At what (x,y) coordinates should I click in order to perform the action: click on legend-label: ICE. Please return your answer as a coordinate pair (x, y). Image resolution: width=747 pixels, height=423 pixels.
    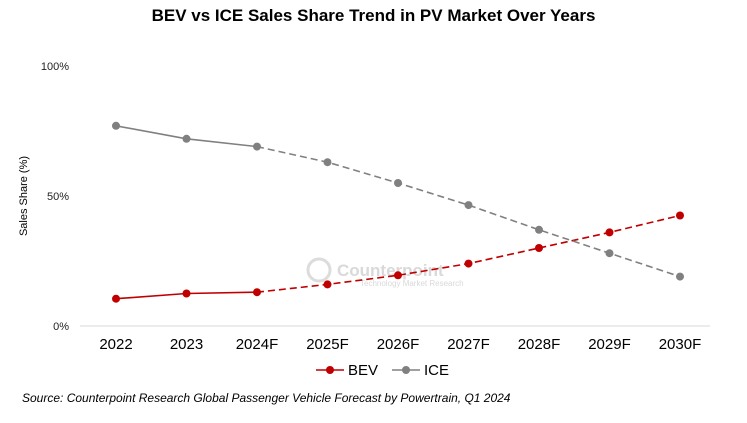
    Looking at the image, I should click on (436, 370).